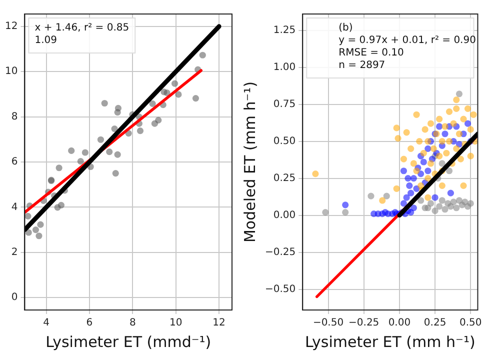 The image size is (485, 360). Describe the element at coordinates (175, 323) in the screenshot. I see `x-tick-label: 10` at that location.